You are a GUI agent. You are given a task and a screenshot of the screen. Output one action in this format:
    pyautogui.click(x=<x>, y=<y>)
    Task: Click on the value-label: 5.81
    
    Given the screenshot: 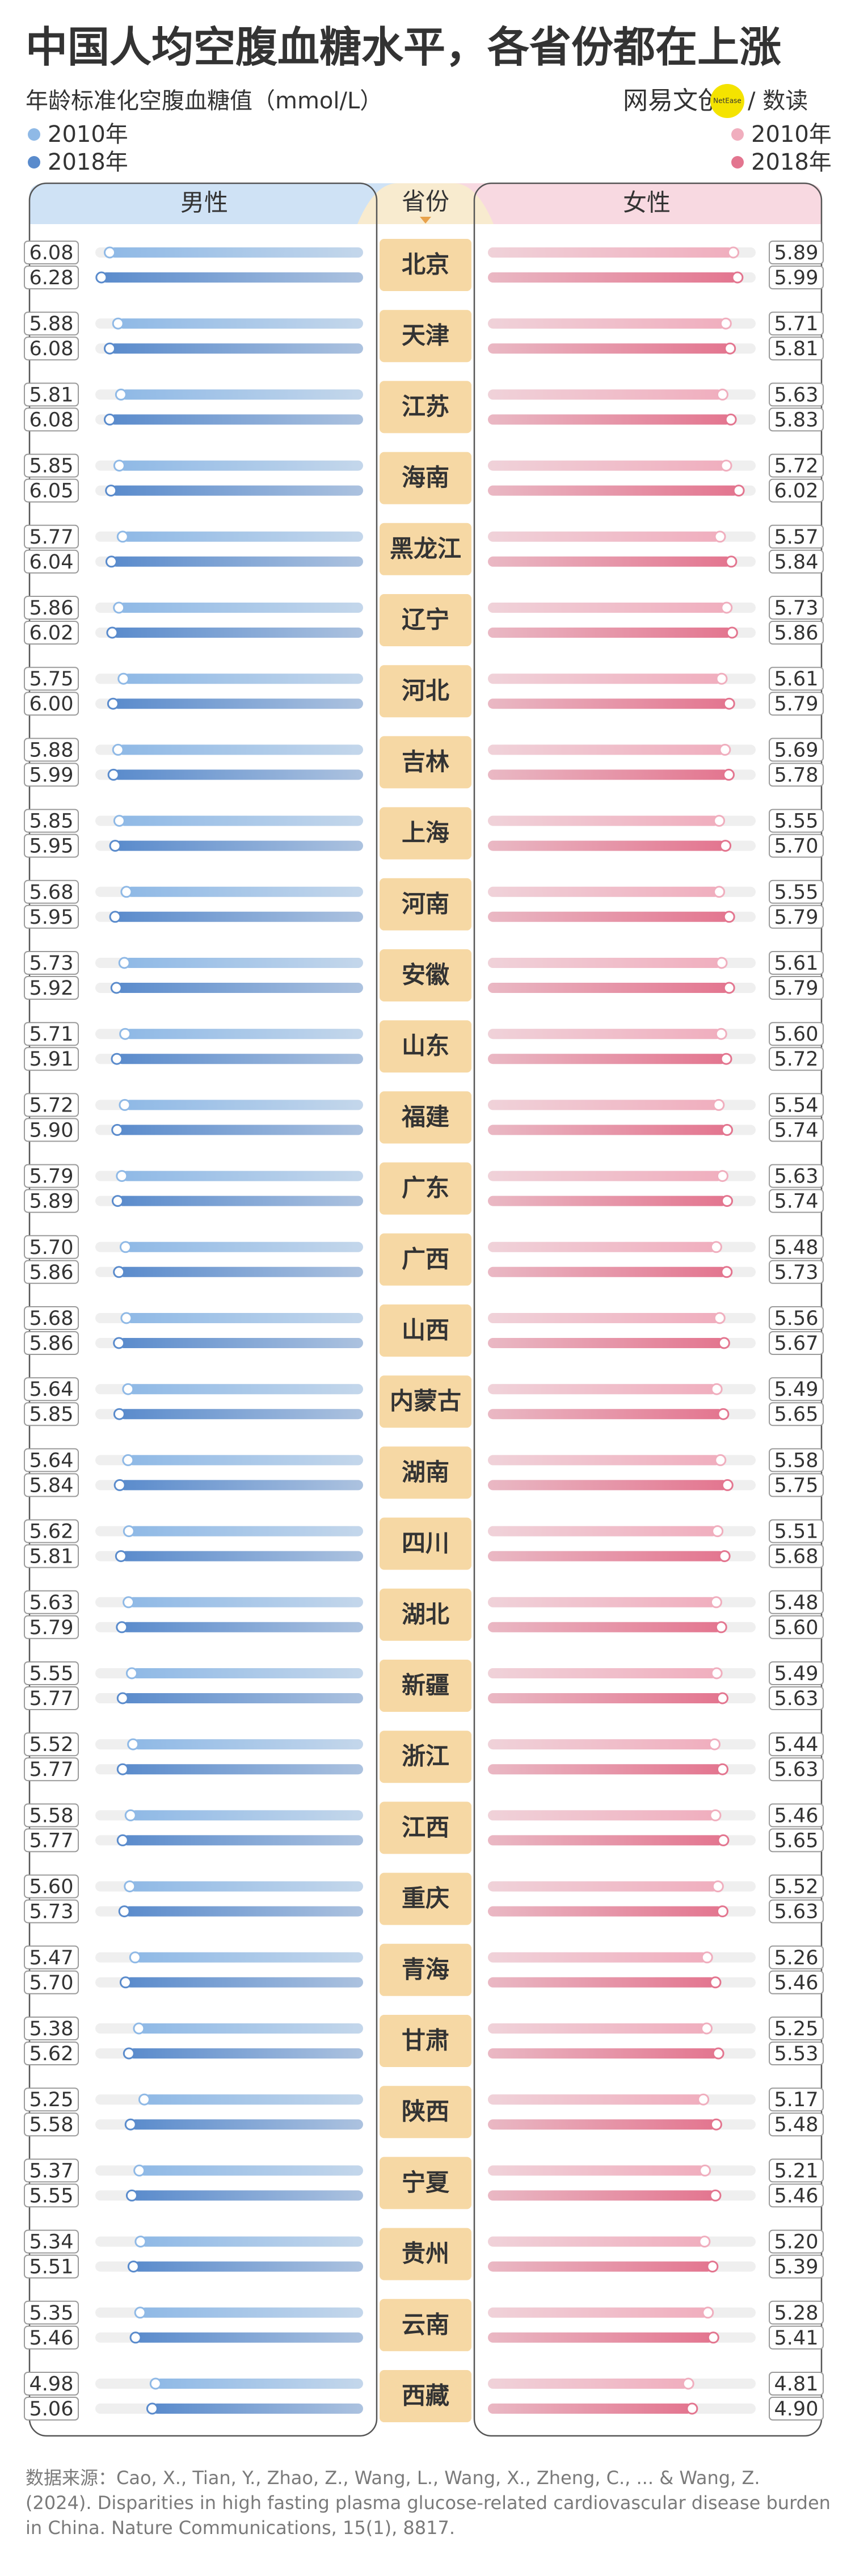 What is the action you would take?
    pyautogui.click(x=52, y=395)
    